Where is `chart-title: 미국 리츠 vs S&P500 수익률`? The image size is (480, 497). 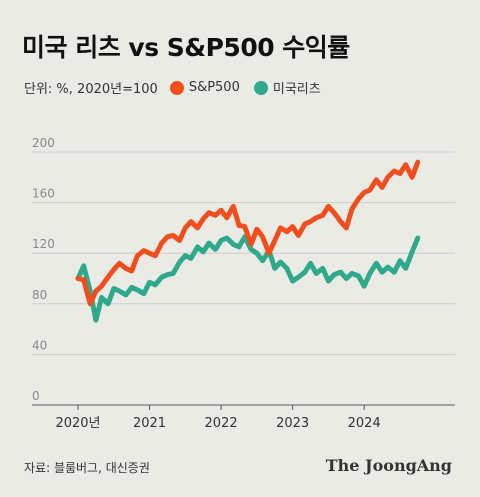 chart-title: 미국 리츠 vs S&P500 수익률 is located at coordinates (186, 47).